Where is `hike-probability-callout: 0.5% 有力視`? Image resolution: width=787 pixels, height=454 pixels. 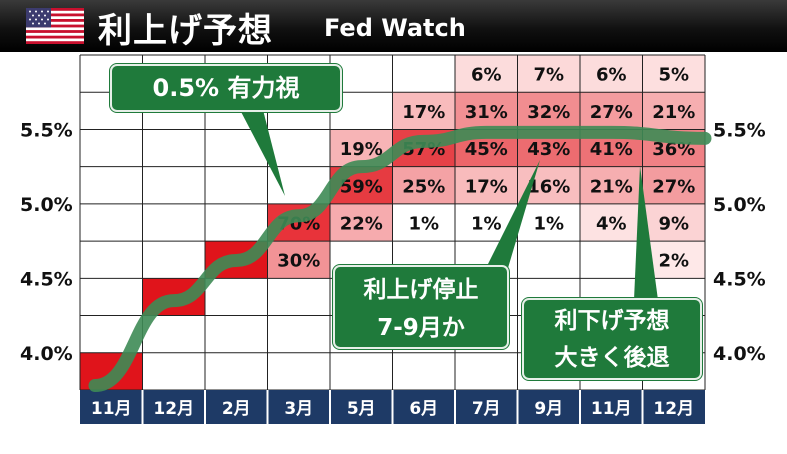
hike-probability-callout: 0.5% 有力視 is located at coordinates (226, 88).